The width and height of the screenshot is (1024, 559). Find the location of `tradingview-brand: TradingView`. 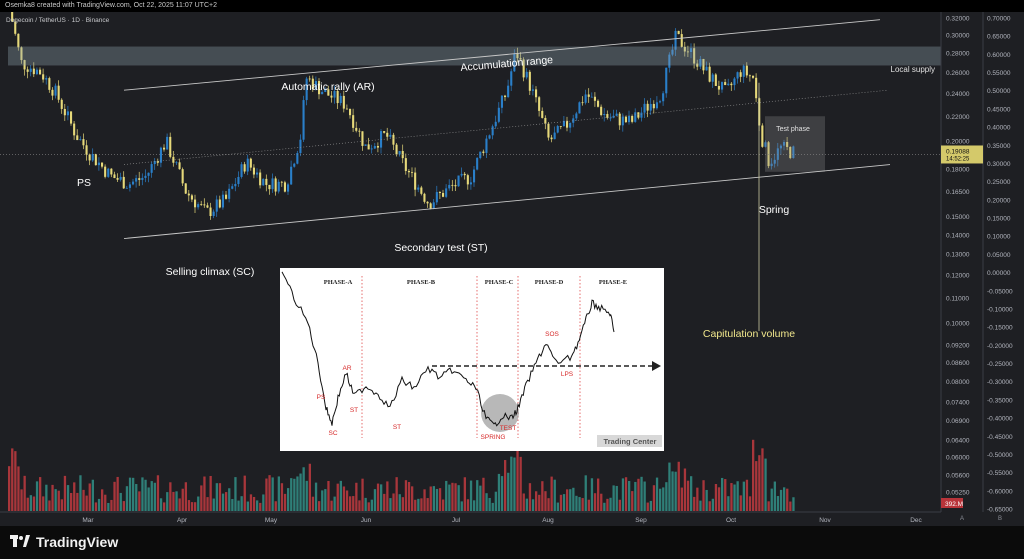

tradingview-brand: TradingView is located at coordinates (77, 542).